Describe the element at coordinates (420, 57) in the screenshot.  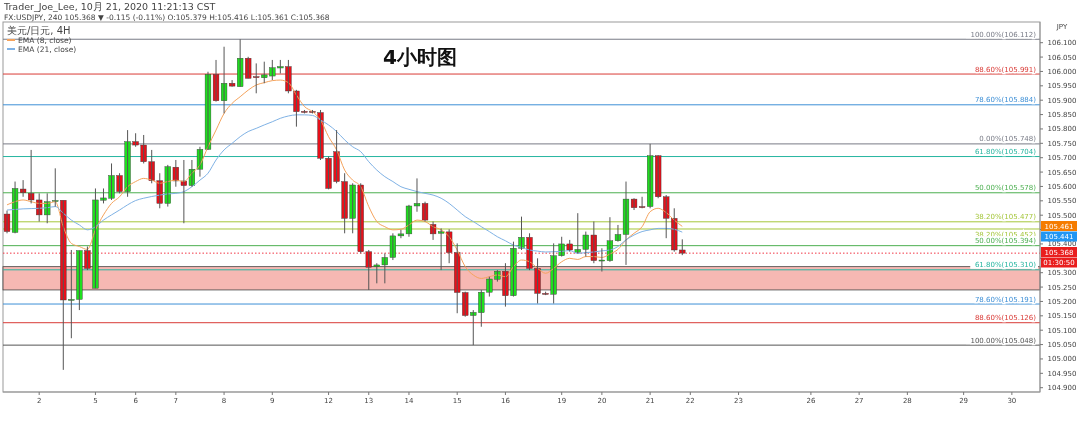
I see `text: 4小时图` at that location.